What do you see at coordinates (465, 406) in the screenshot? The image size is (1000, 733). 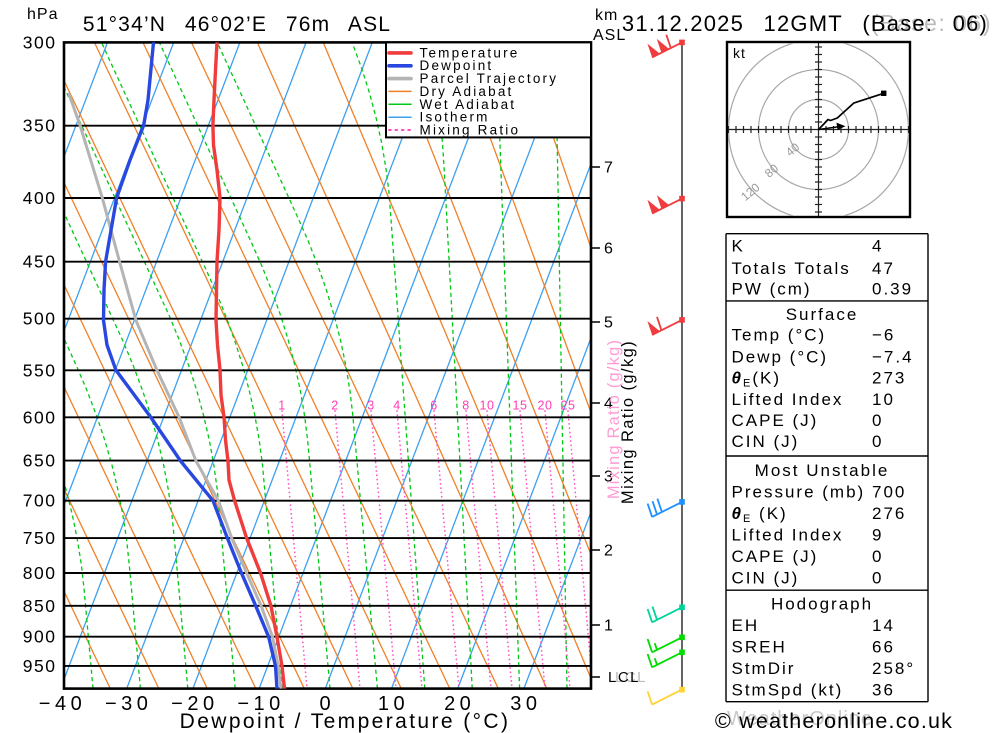 I see `svg-text: 8` at bounding box center [465, 406].